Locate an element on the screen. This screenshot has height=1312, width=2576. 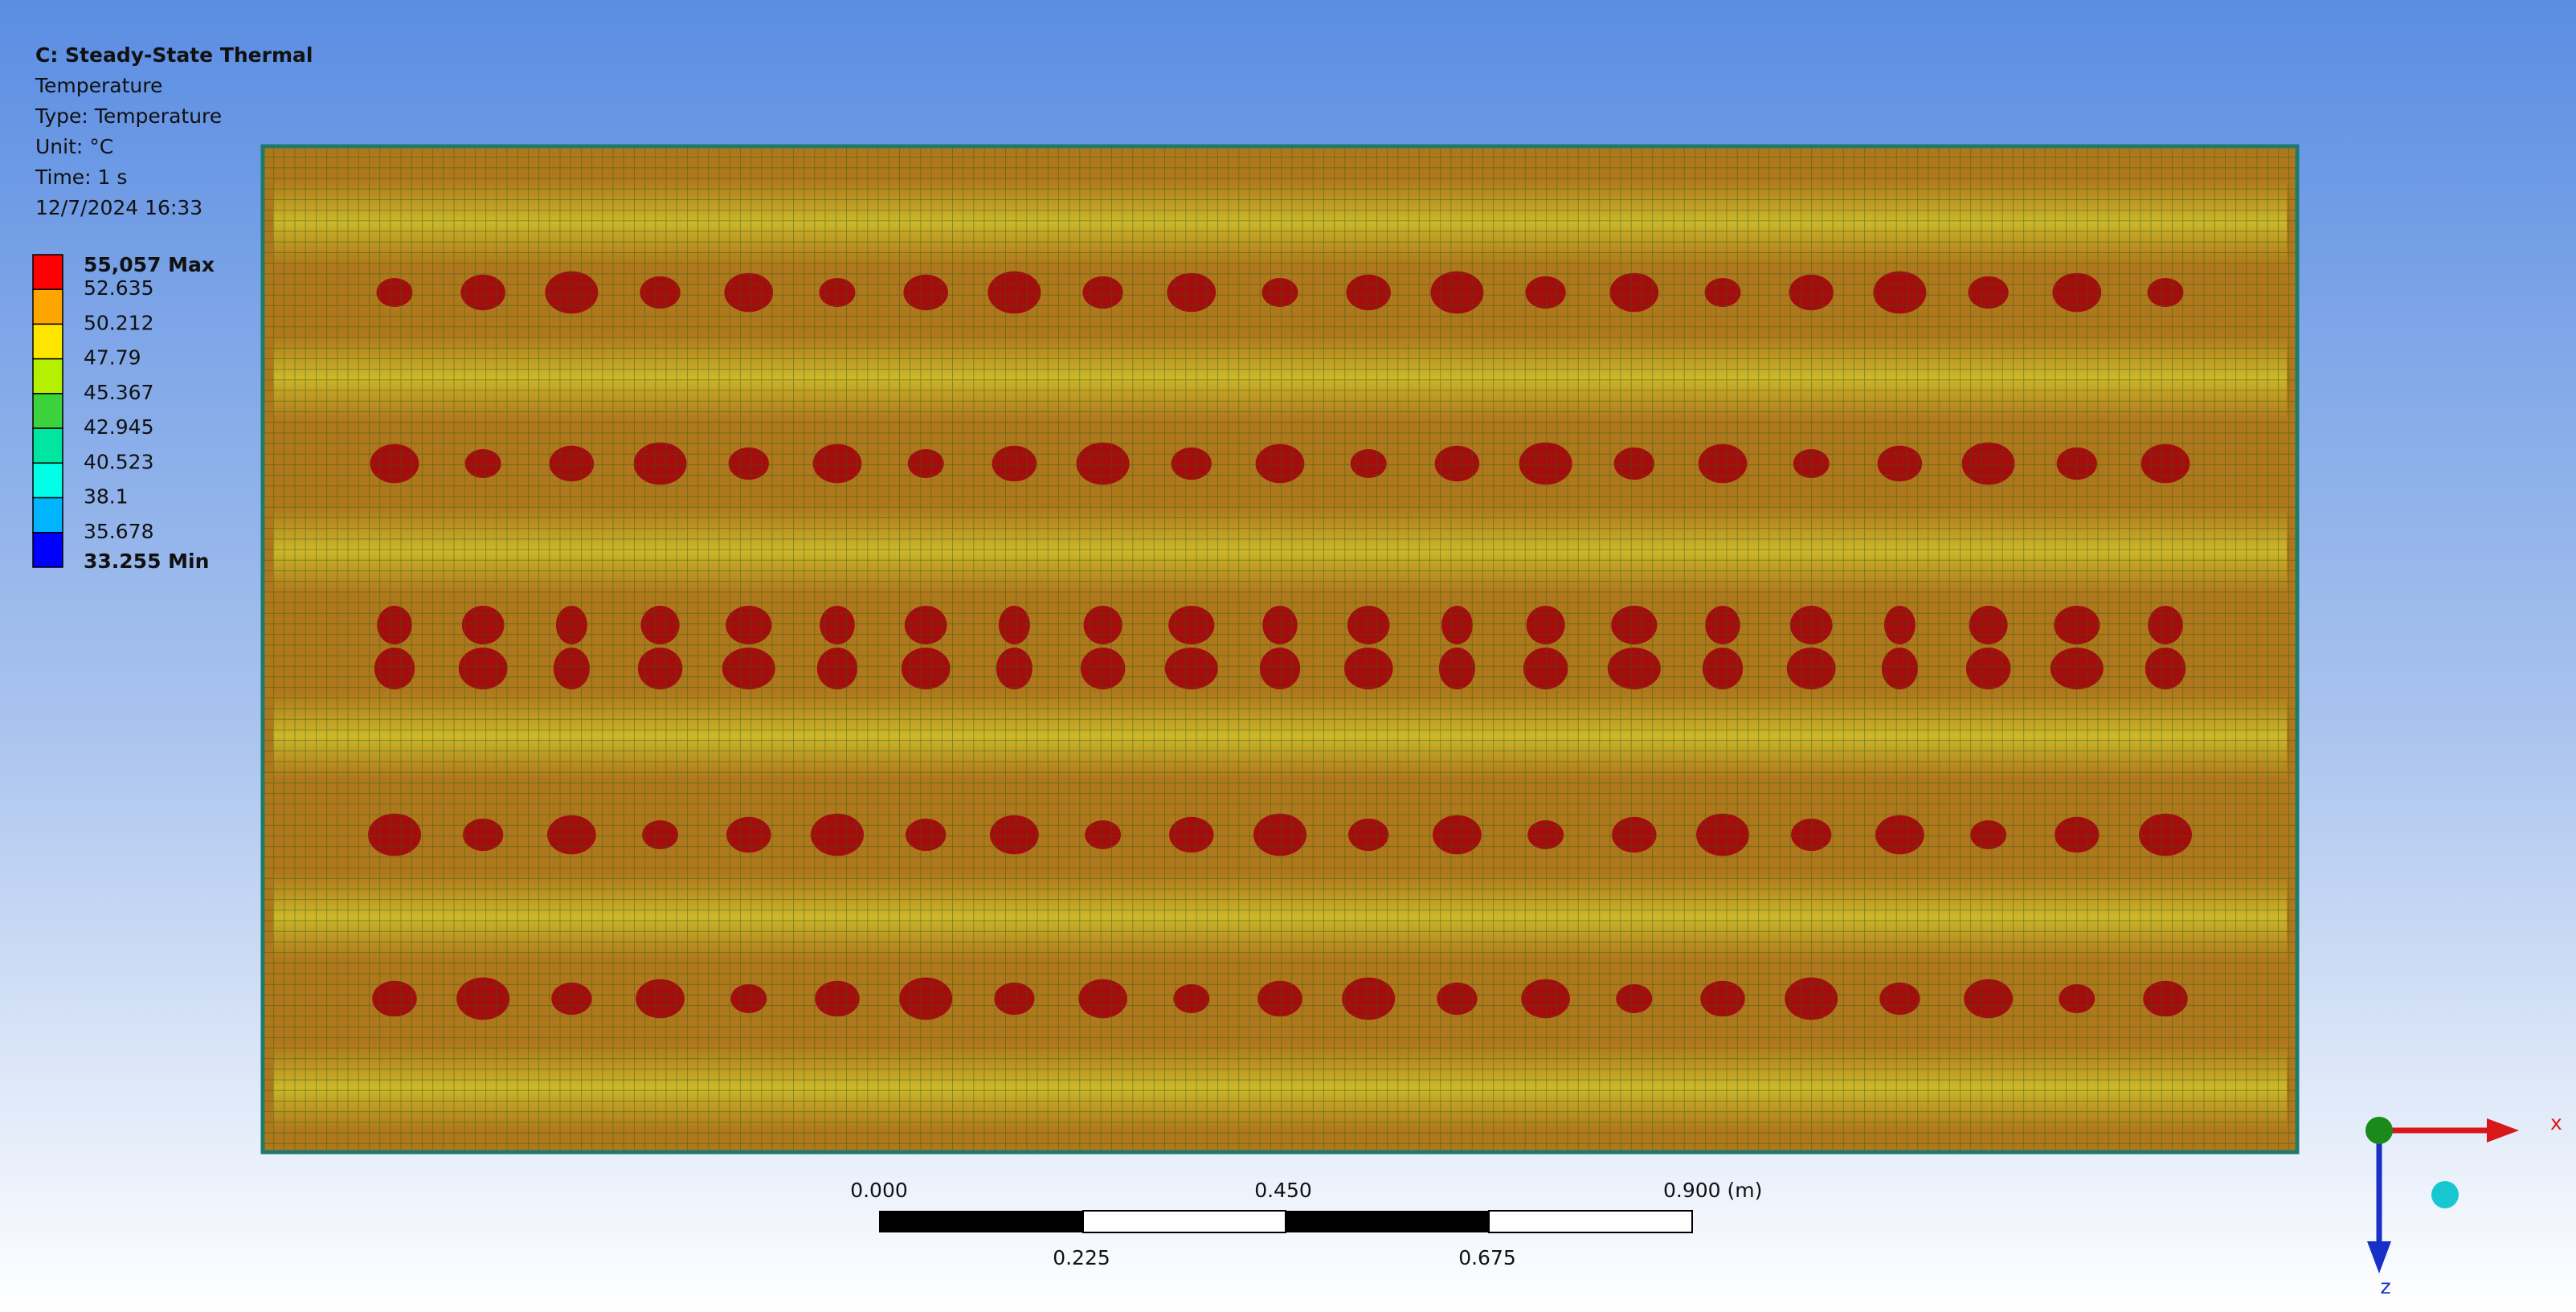
detail-line: Type: Temperature is located at coordinates (128, 116).